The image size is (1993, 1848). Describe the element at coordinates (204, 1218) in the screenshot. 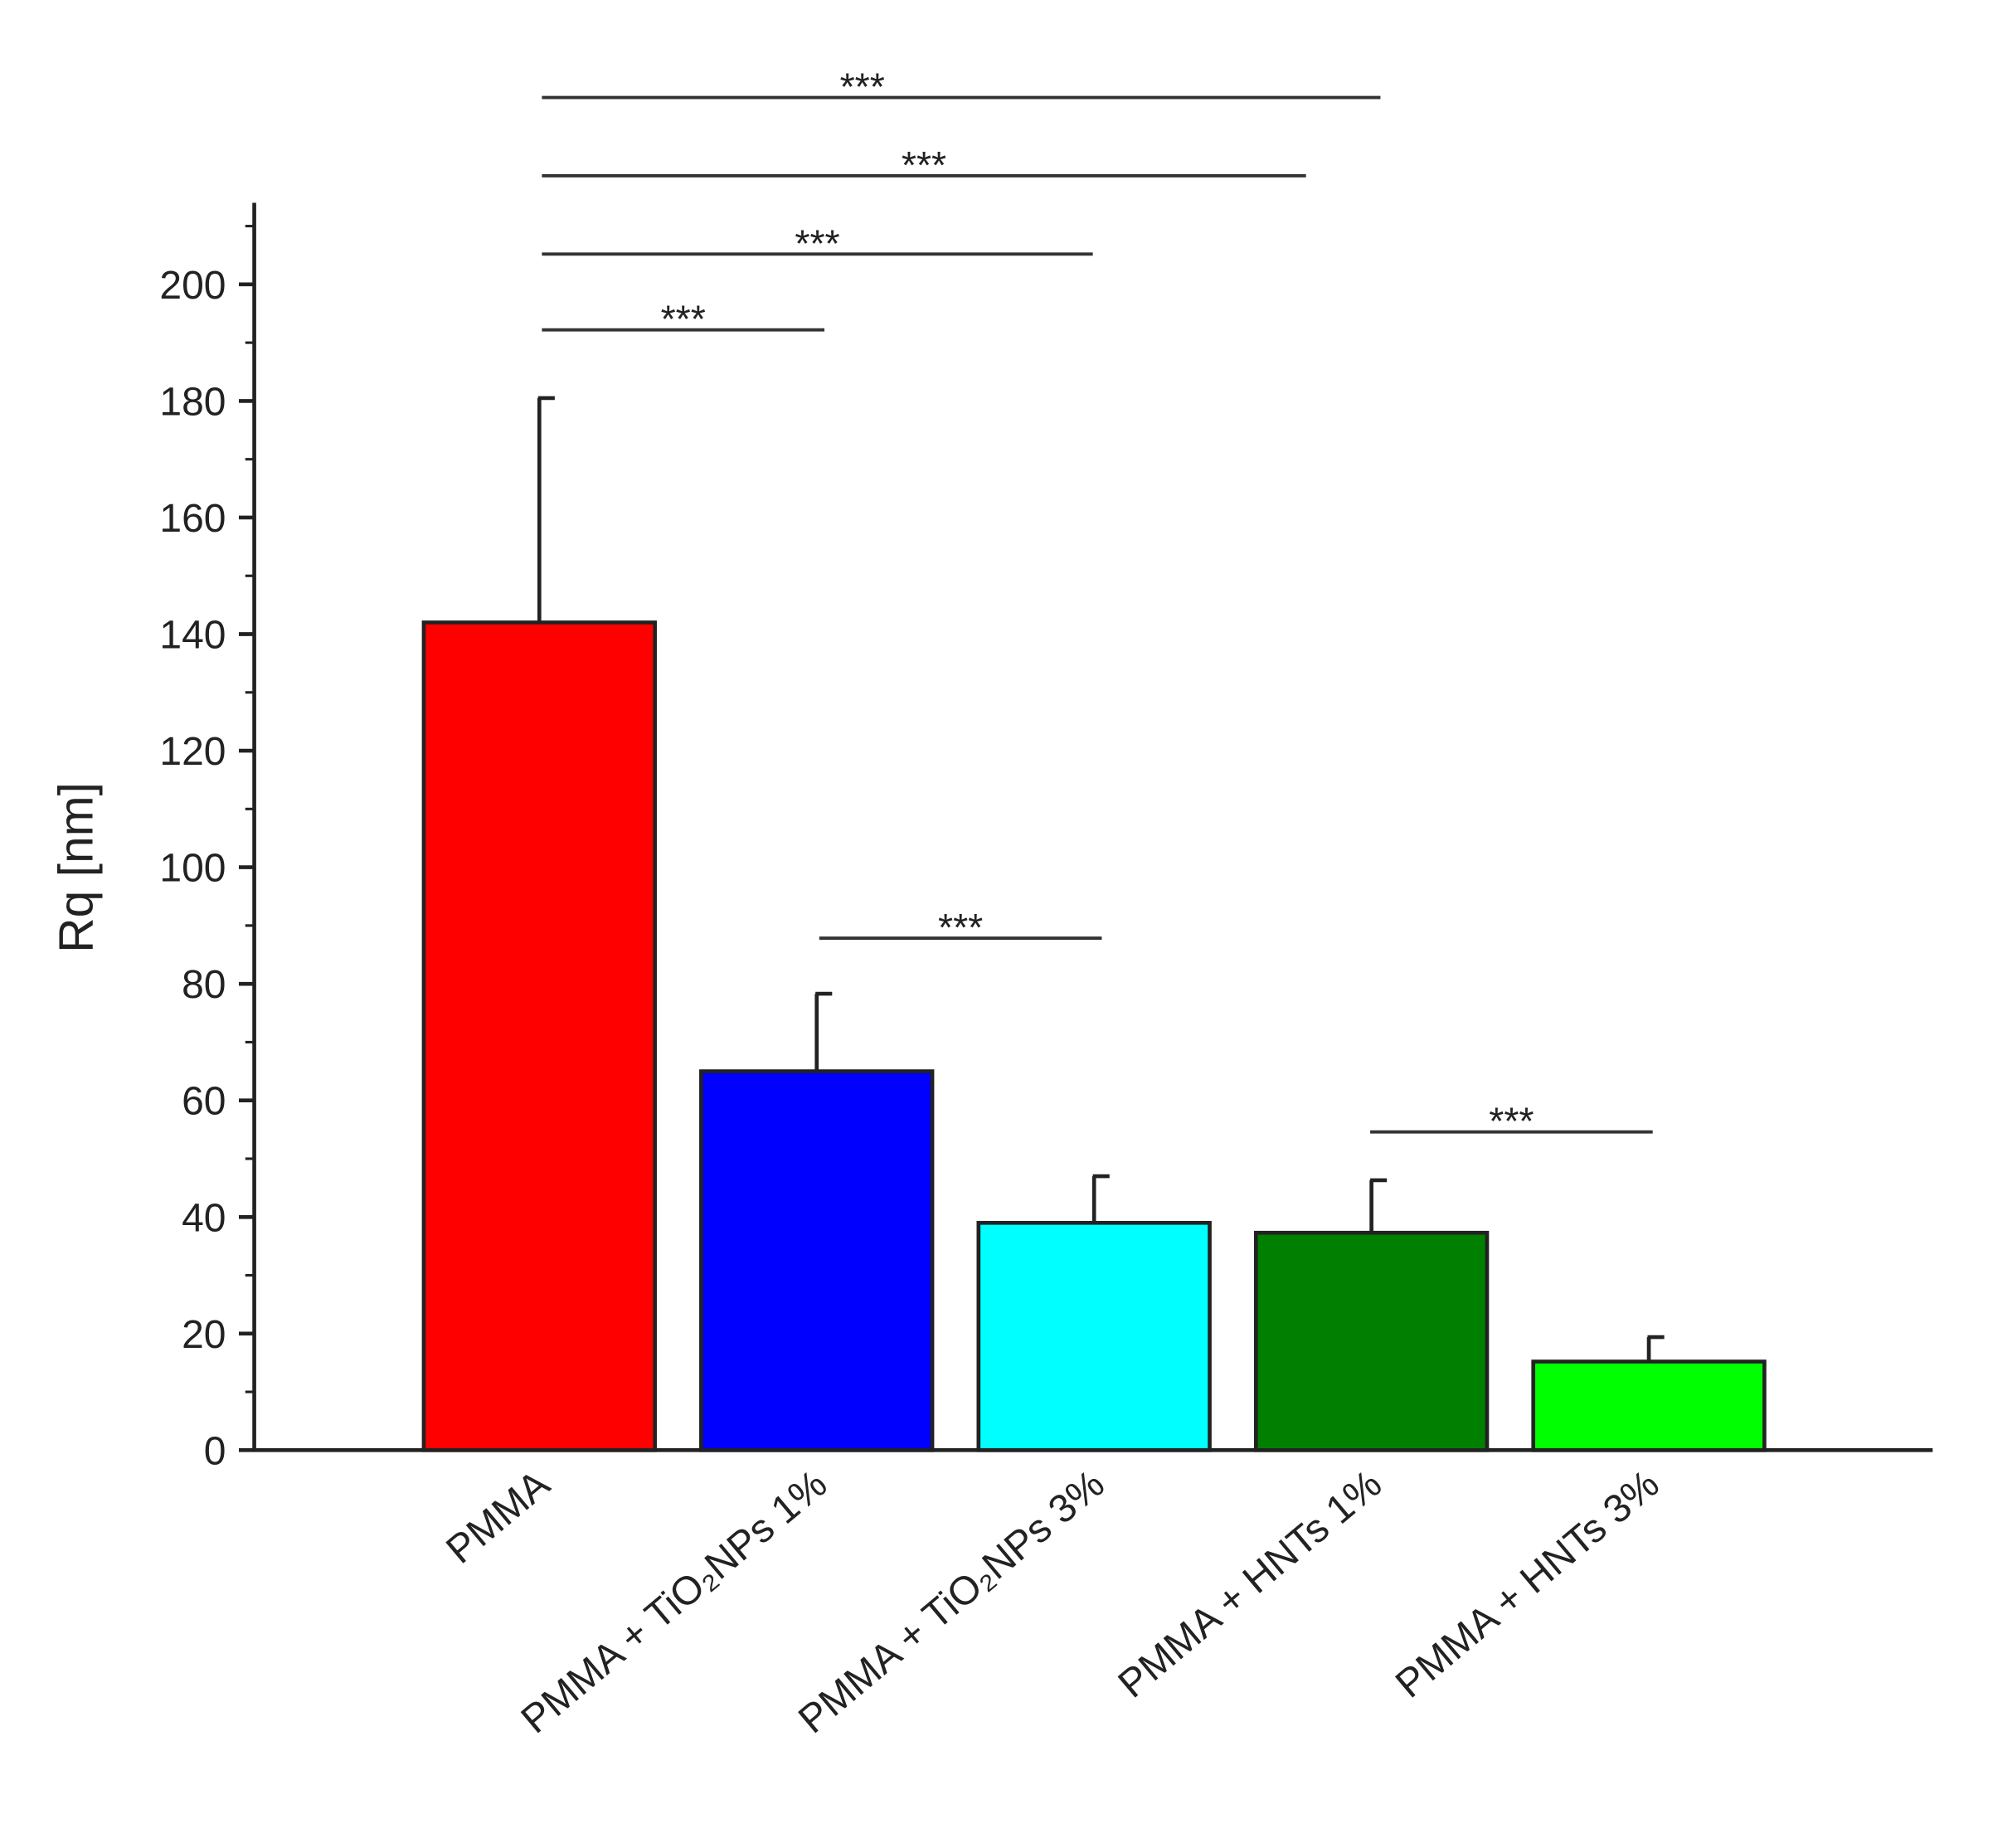

I see `y-tick-label: 40` at that location.